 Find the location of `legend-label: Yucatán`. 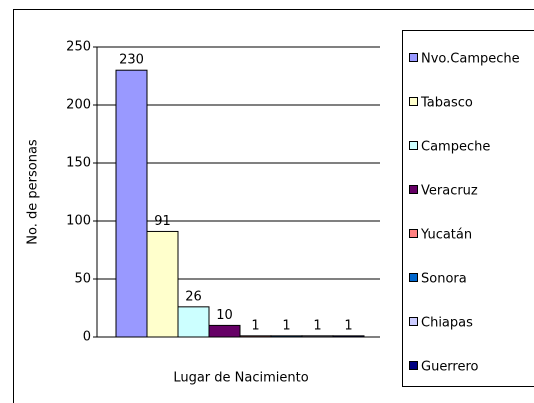

legend-label: Yucatán is located at coordinates (446, 235).